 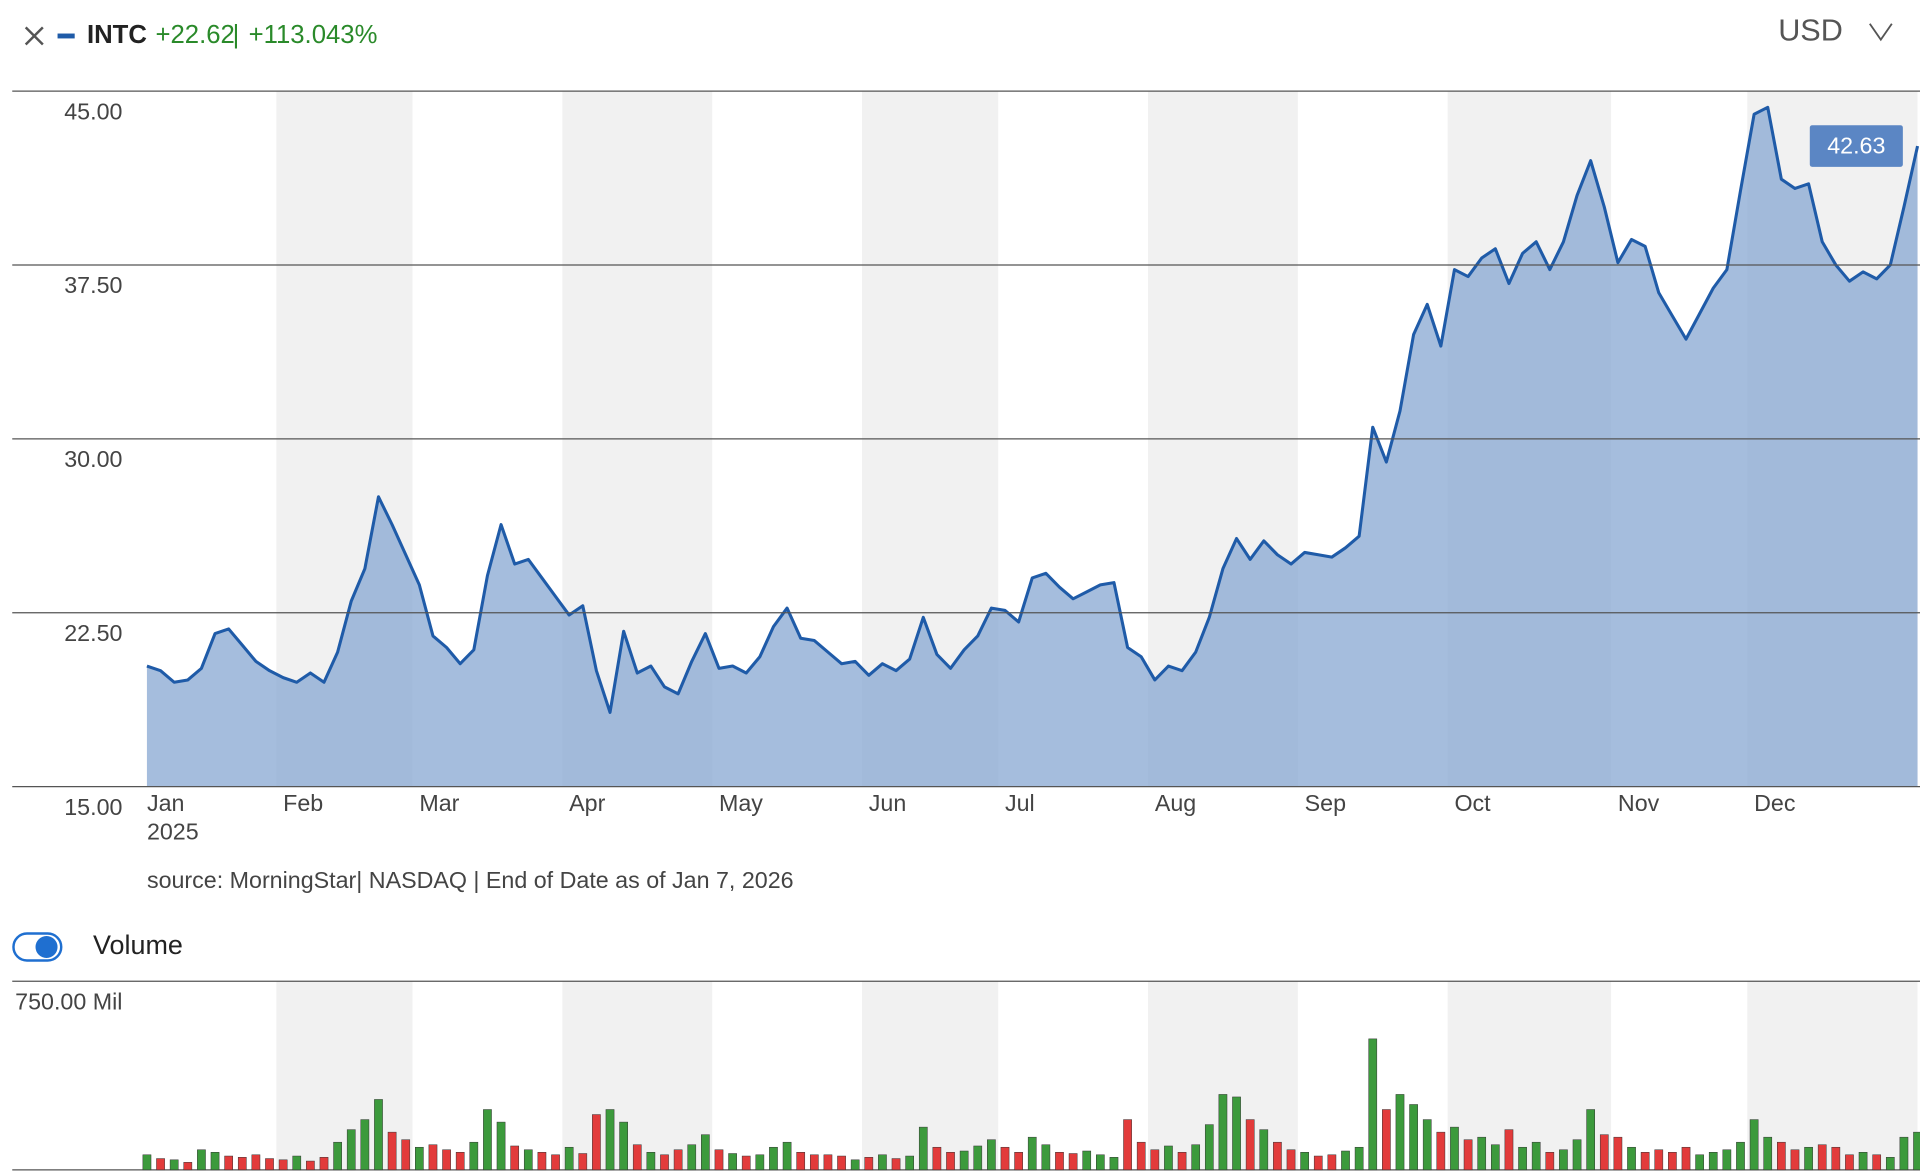 What do you see at coordinates (93, 633) in the screenshot?
I see `y-tick-label: 22.50` at bounding box center [93, 633].